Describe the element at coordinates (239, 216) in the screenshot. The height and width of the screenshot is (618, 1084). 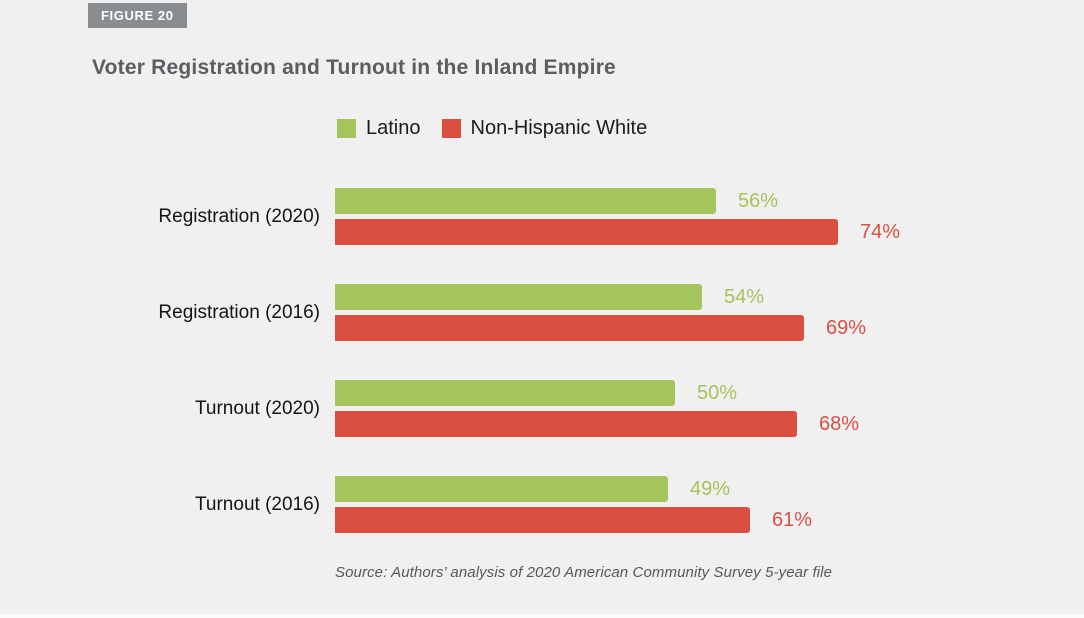
I see `category-label-registration-2020: Registration (2020)` at that location.